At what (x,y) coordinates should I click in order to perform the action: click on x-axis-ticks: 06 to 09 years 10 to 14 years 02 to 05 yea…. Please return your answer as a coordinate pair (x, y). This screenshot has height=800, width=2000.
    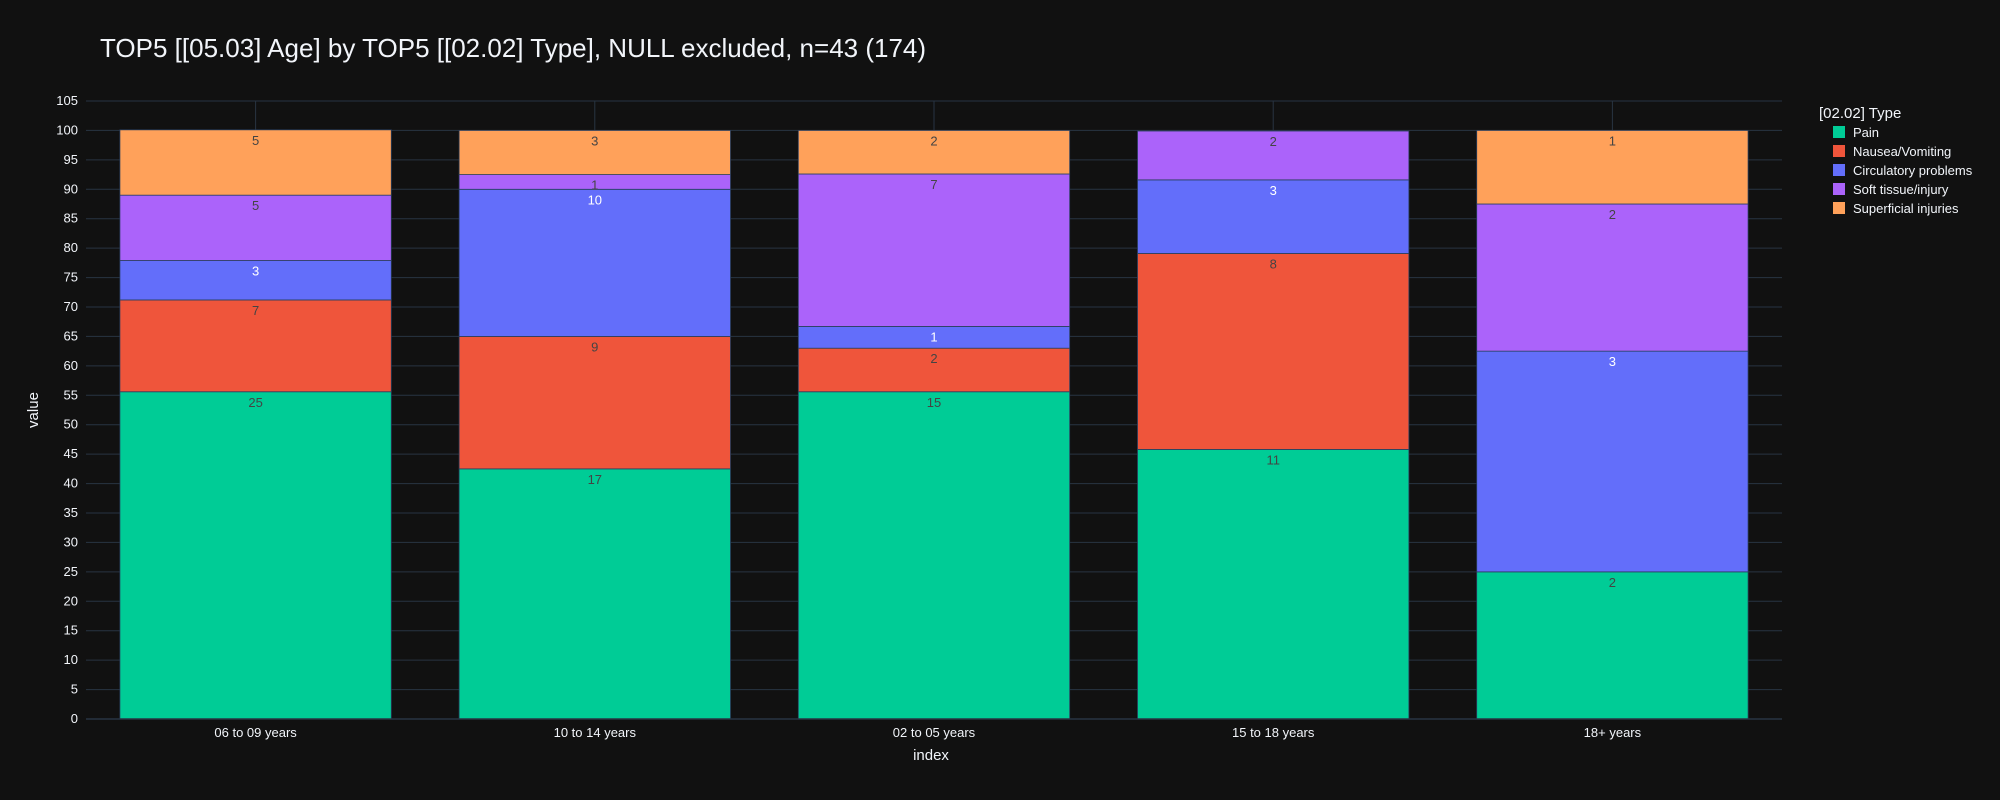
    Looking at the image, I should click on (934, 729).